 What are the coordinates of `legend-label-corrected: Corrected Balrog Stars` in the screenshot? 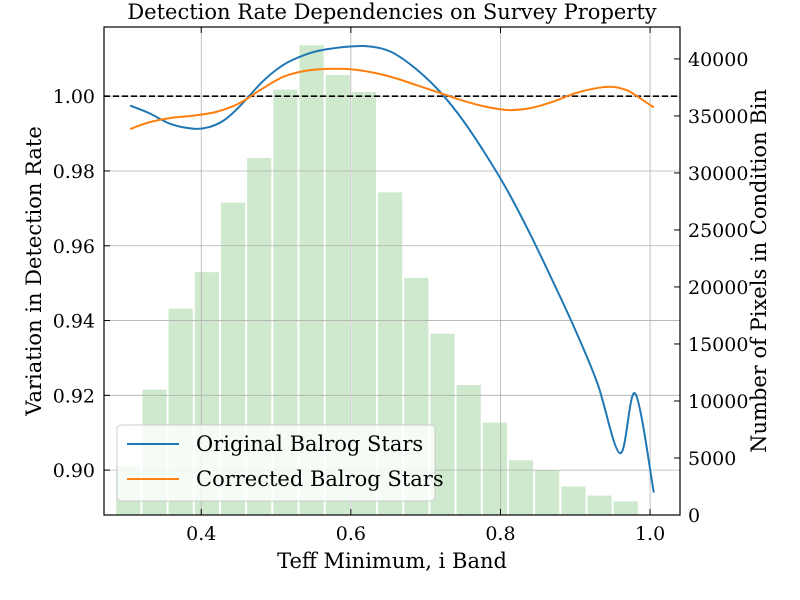 It's located at (320, 479).